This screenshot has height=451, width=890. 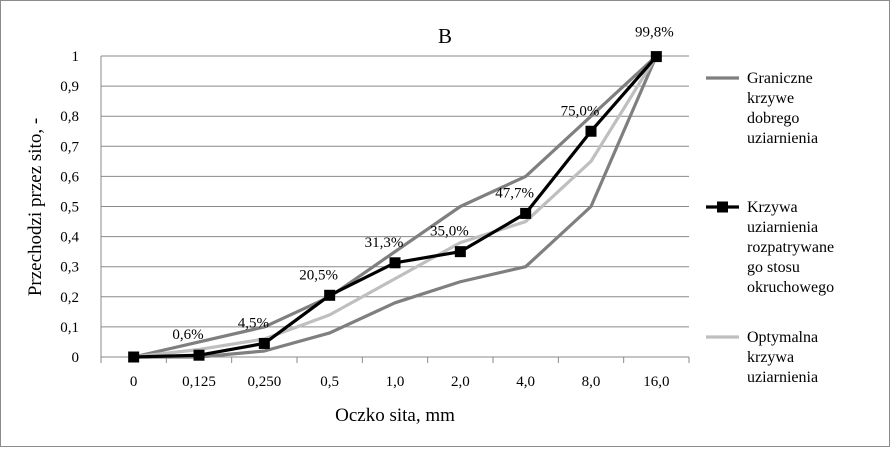 I want to click on y-tick-label: 0,7, so click(x=69, y=147).